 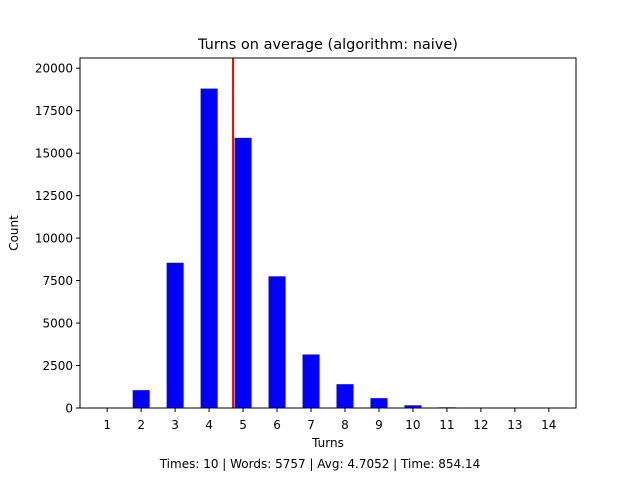 What do you see at coordinates (69, 409) in the screenshot?
I see `y-tick-label: 0` at bounding box center [69, 409].